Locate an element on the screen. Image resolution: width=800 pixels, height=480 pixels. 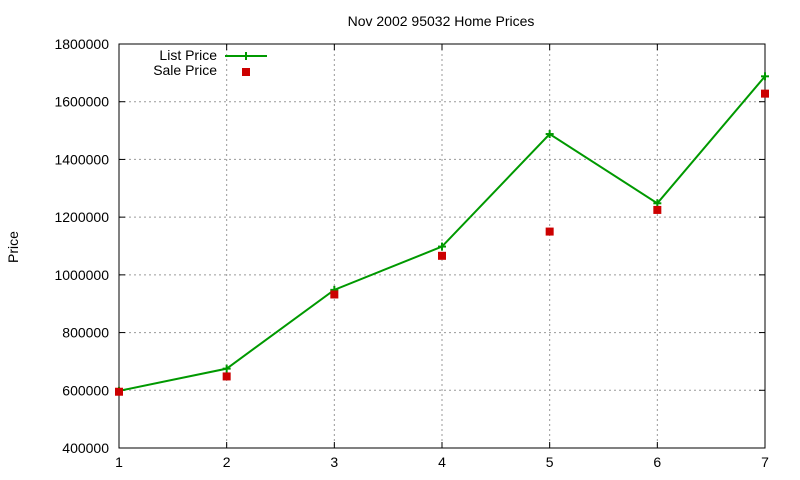
legend-sale-price-marker is located at coordinates (246, 72).